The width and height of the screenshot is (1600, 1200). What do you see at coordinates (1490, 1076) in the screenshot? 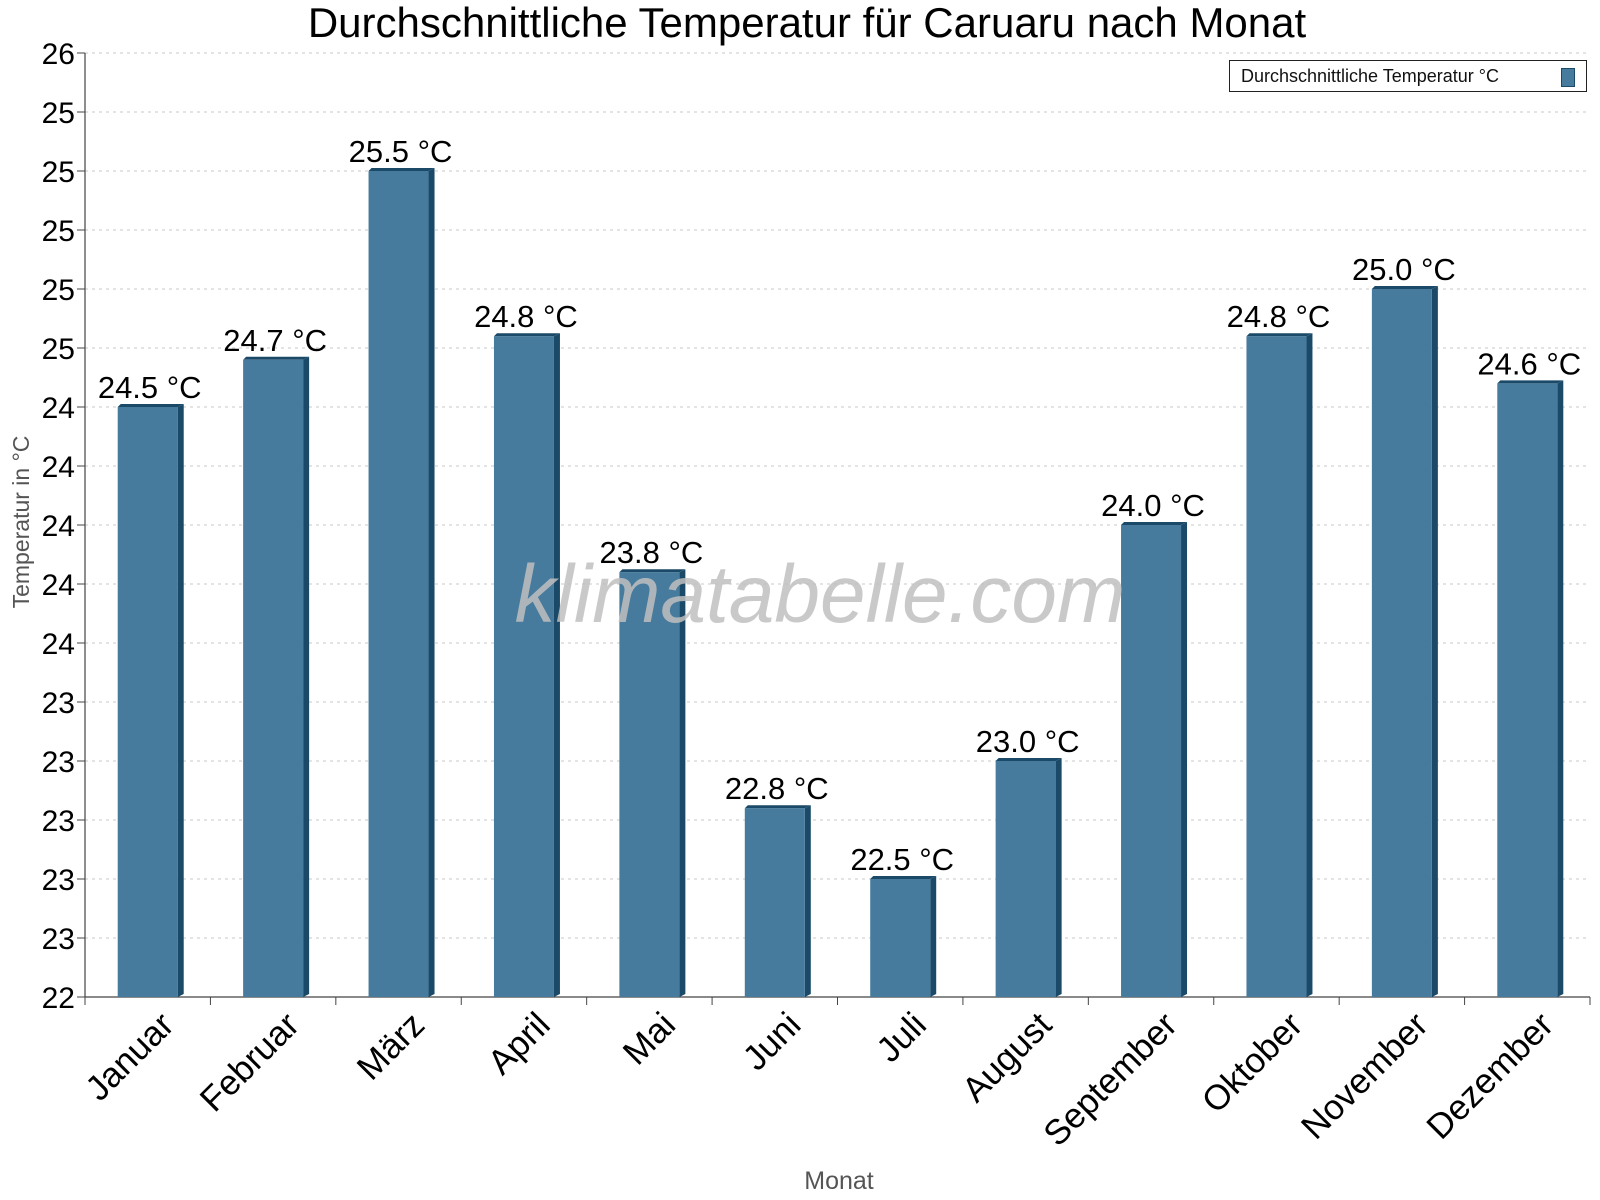
I see `x-tick-label: Dezember` at bounding box center [1490, 1076].